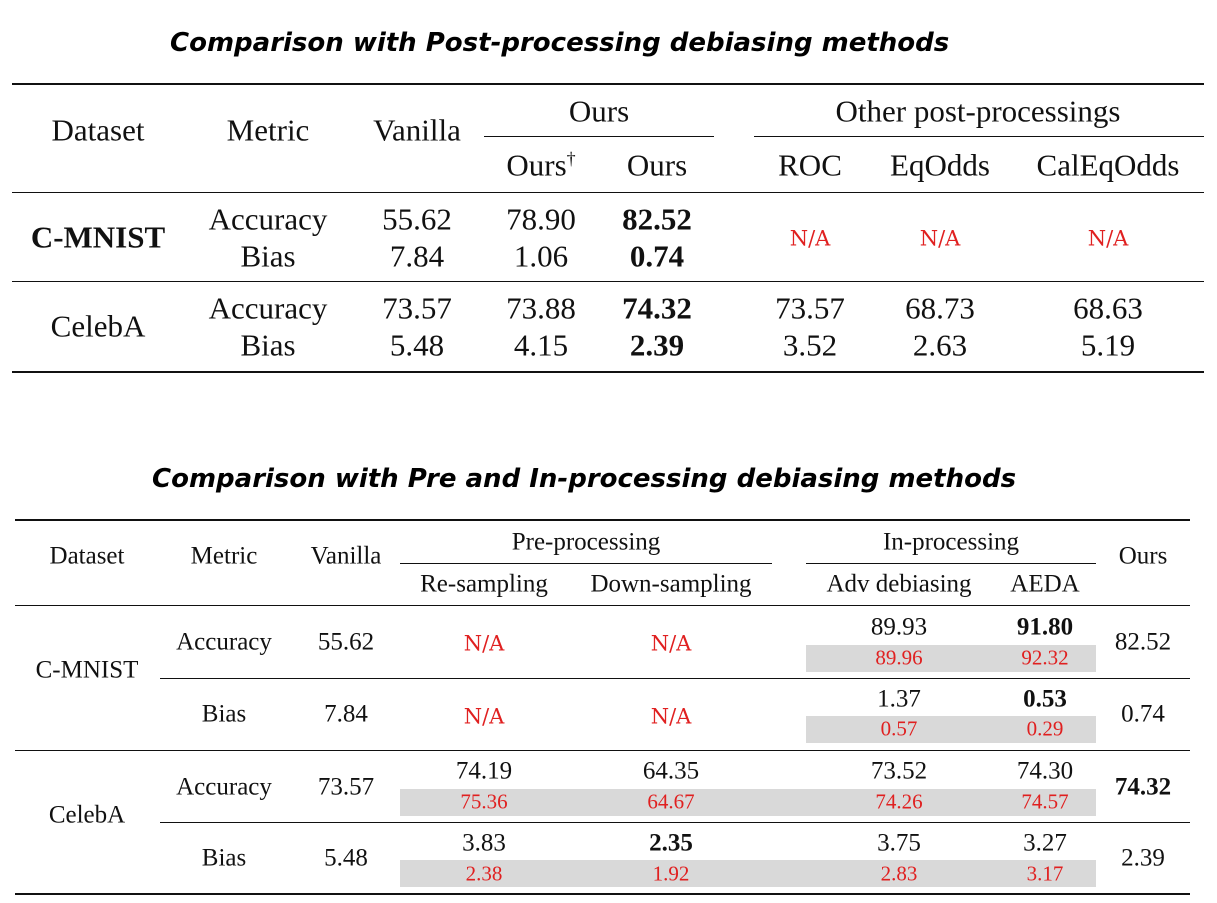  What do you see at coordinates (602, 894) in the screenshot?
I see `table2-bottom-rule` at bounding box center [602, 894].